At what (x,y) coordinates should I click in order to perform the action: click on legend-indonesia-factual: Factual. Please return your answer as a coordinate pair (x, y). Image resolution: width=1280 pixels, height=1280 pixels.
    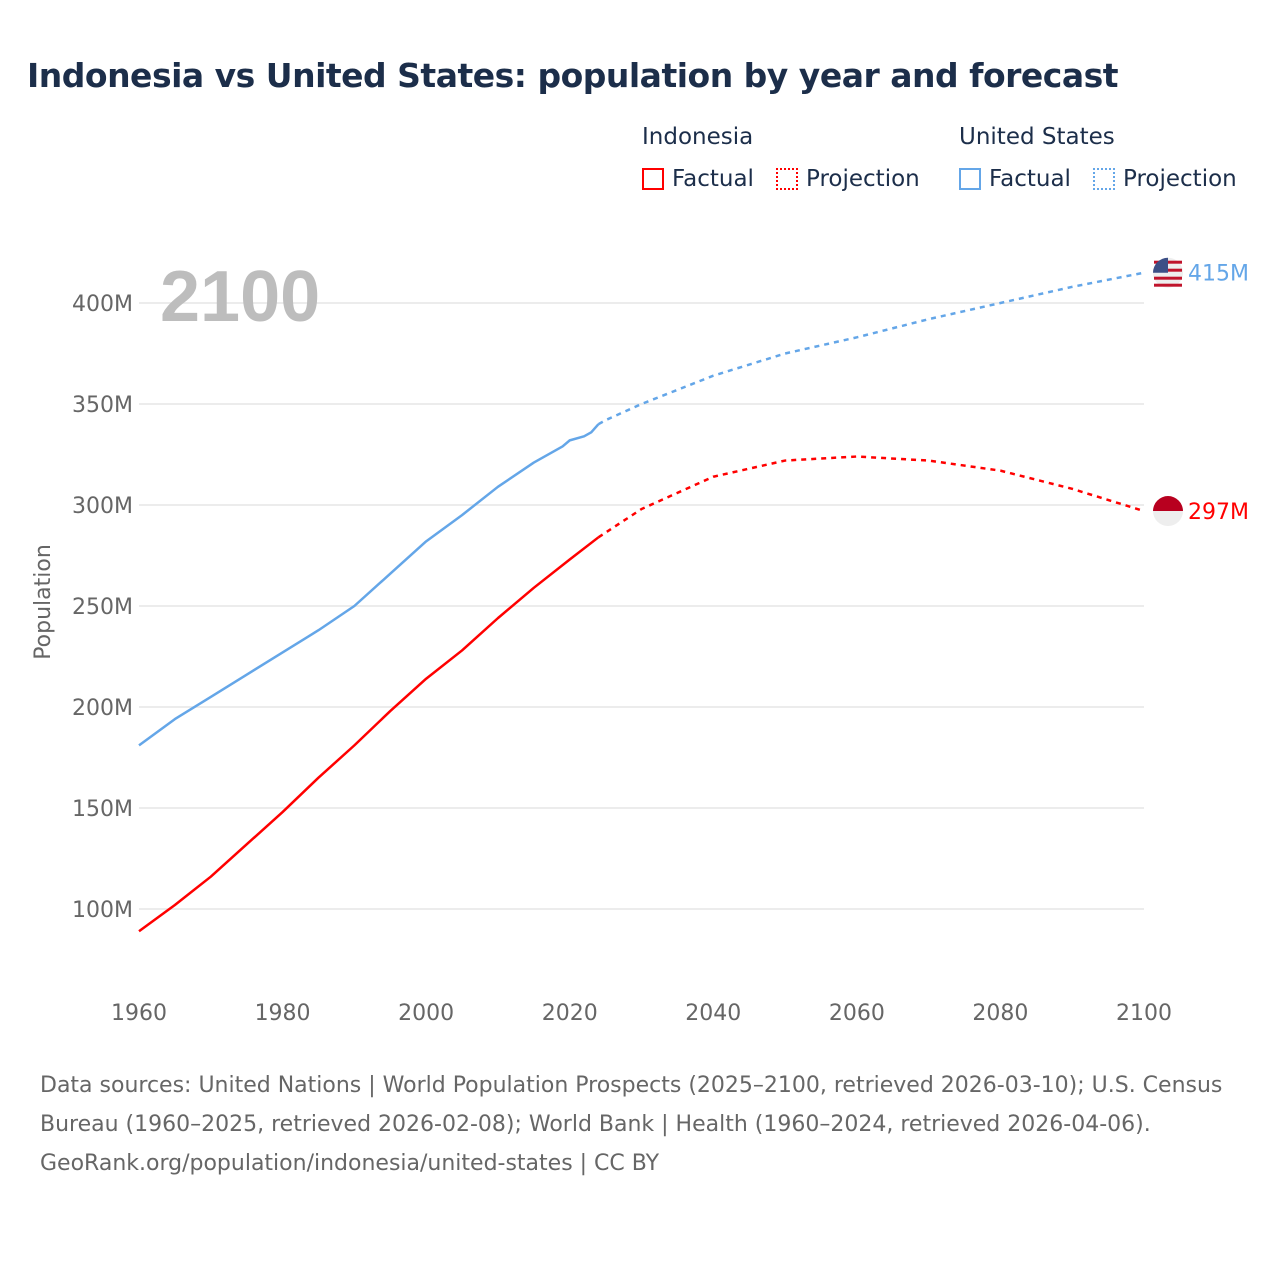
    Looking at the image, I should click on (698, 179).